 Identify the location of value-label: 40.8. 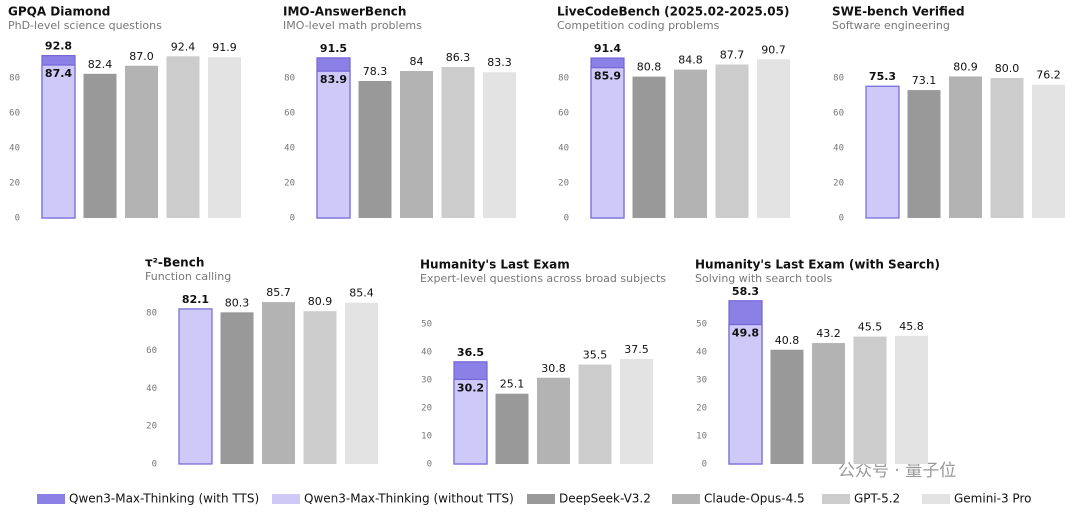
(787, 340).